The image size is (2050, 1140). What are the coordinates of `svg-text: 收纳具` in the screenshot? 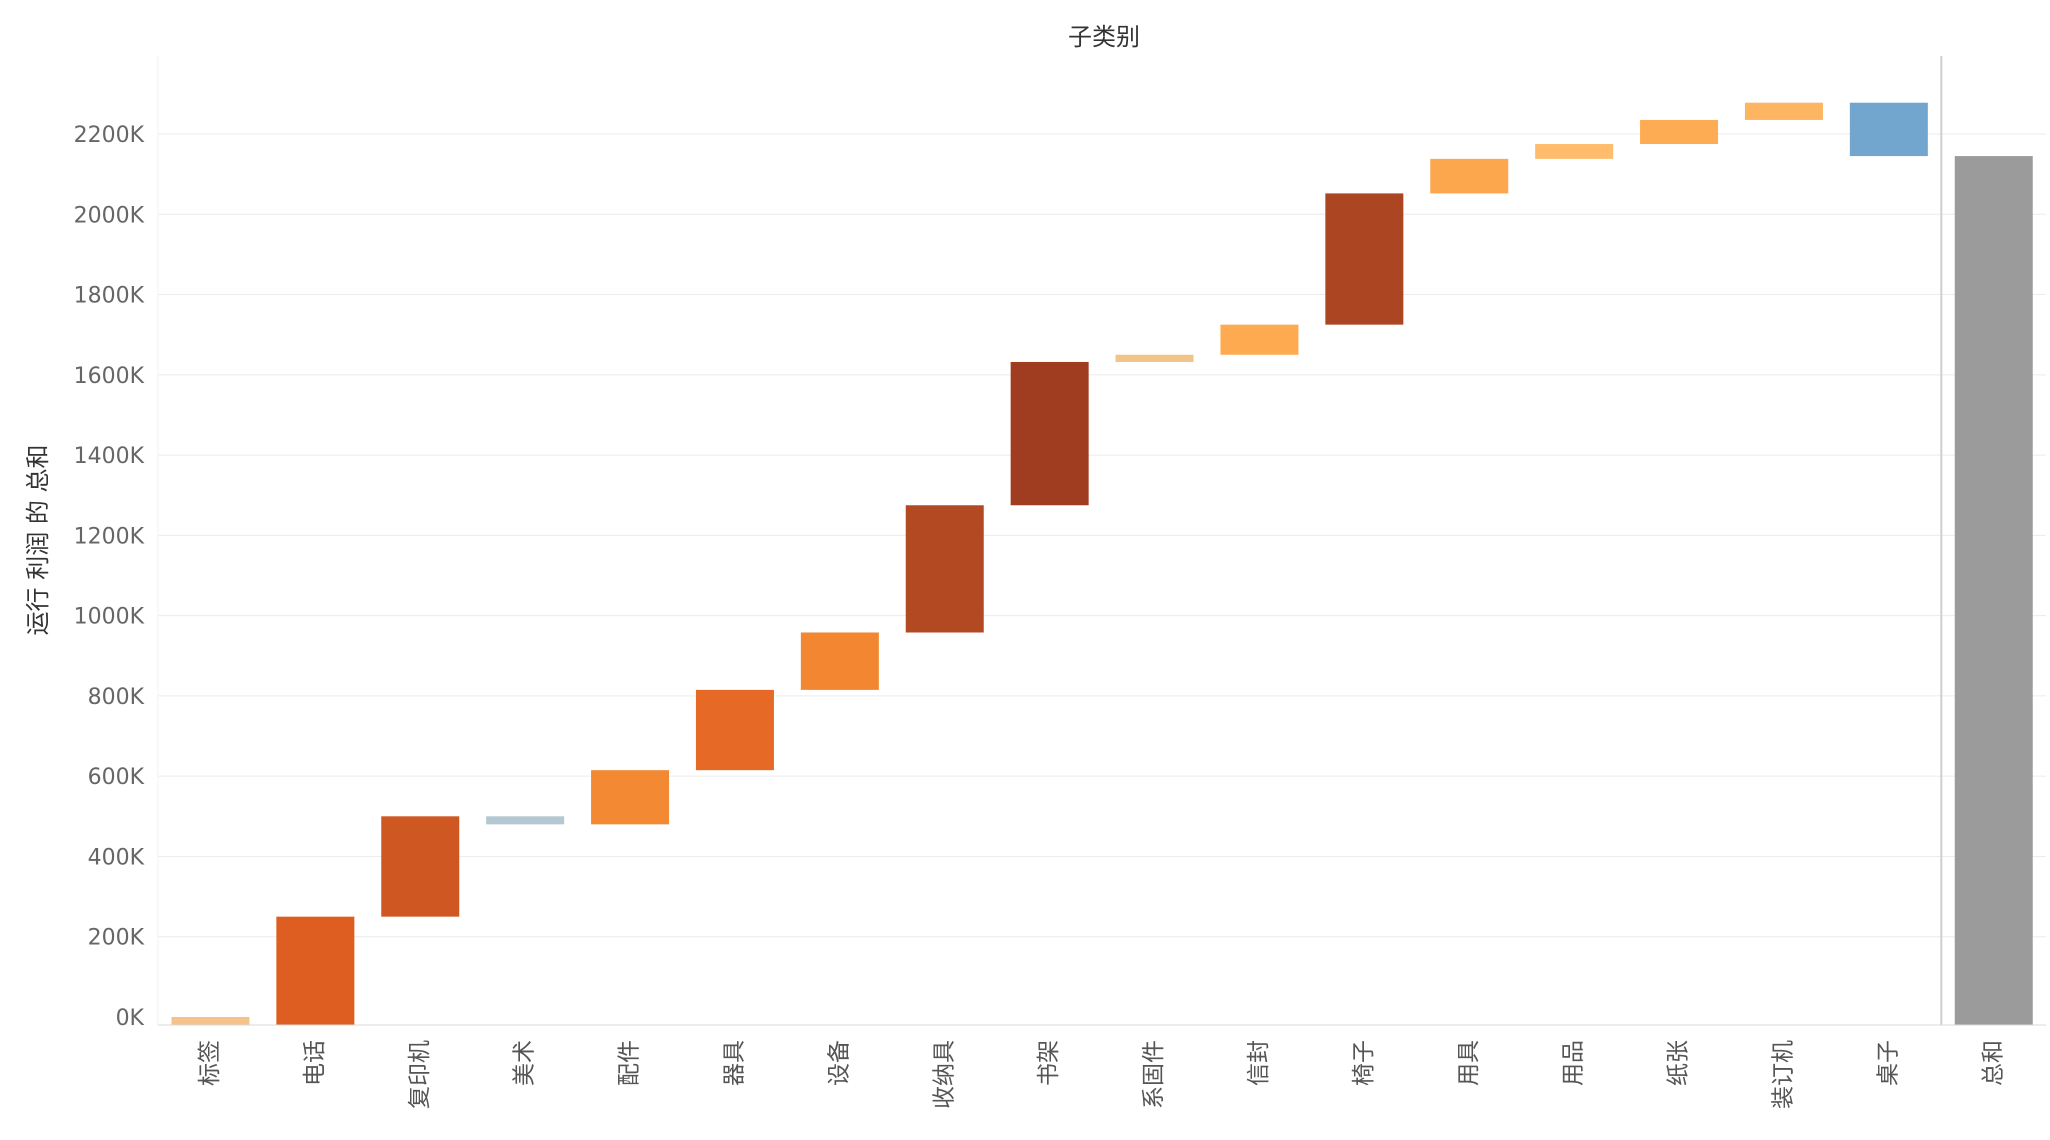 It's located at (944, 1074).